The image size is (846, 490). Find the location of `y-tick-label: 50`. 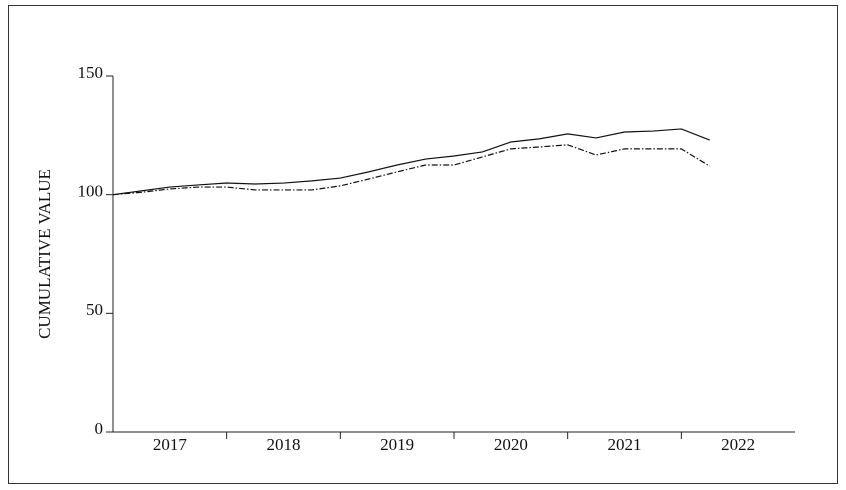

y-tick-label: 50 is located at coordinates (94, 309).